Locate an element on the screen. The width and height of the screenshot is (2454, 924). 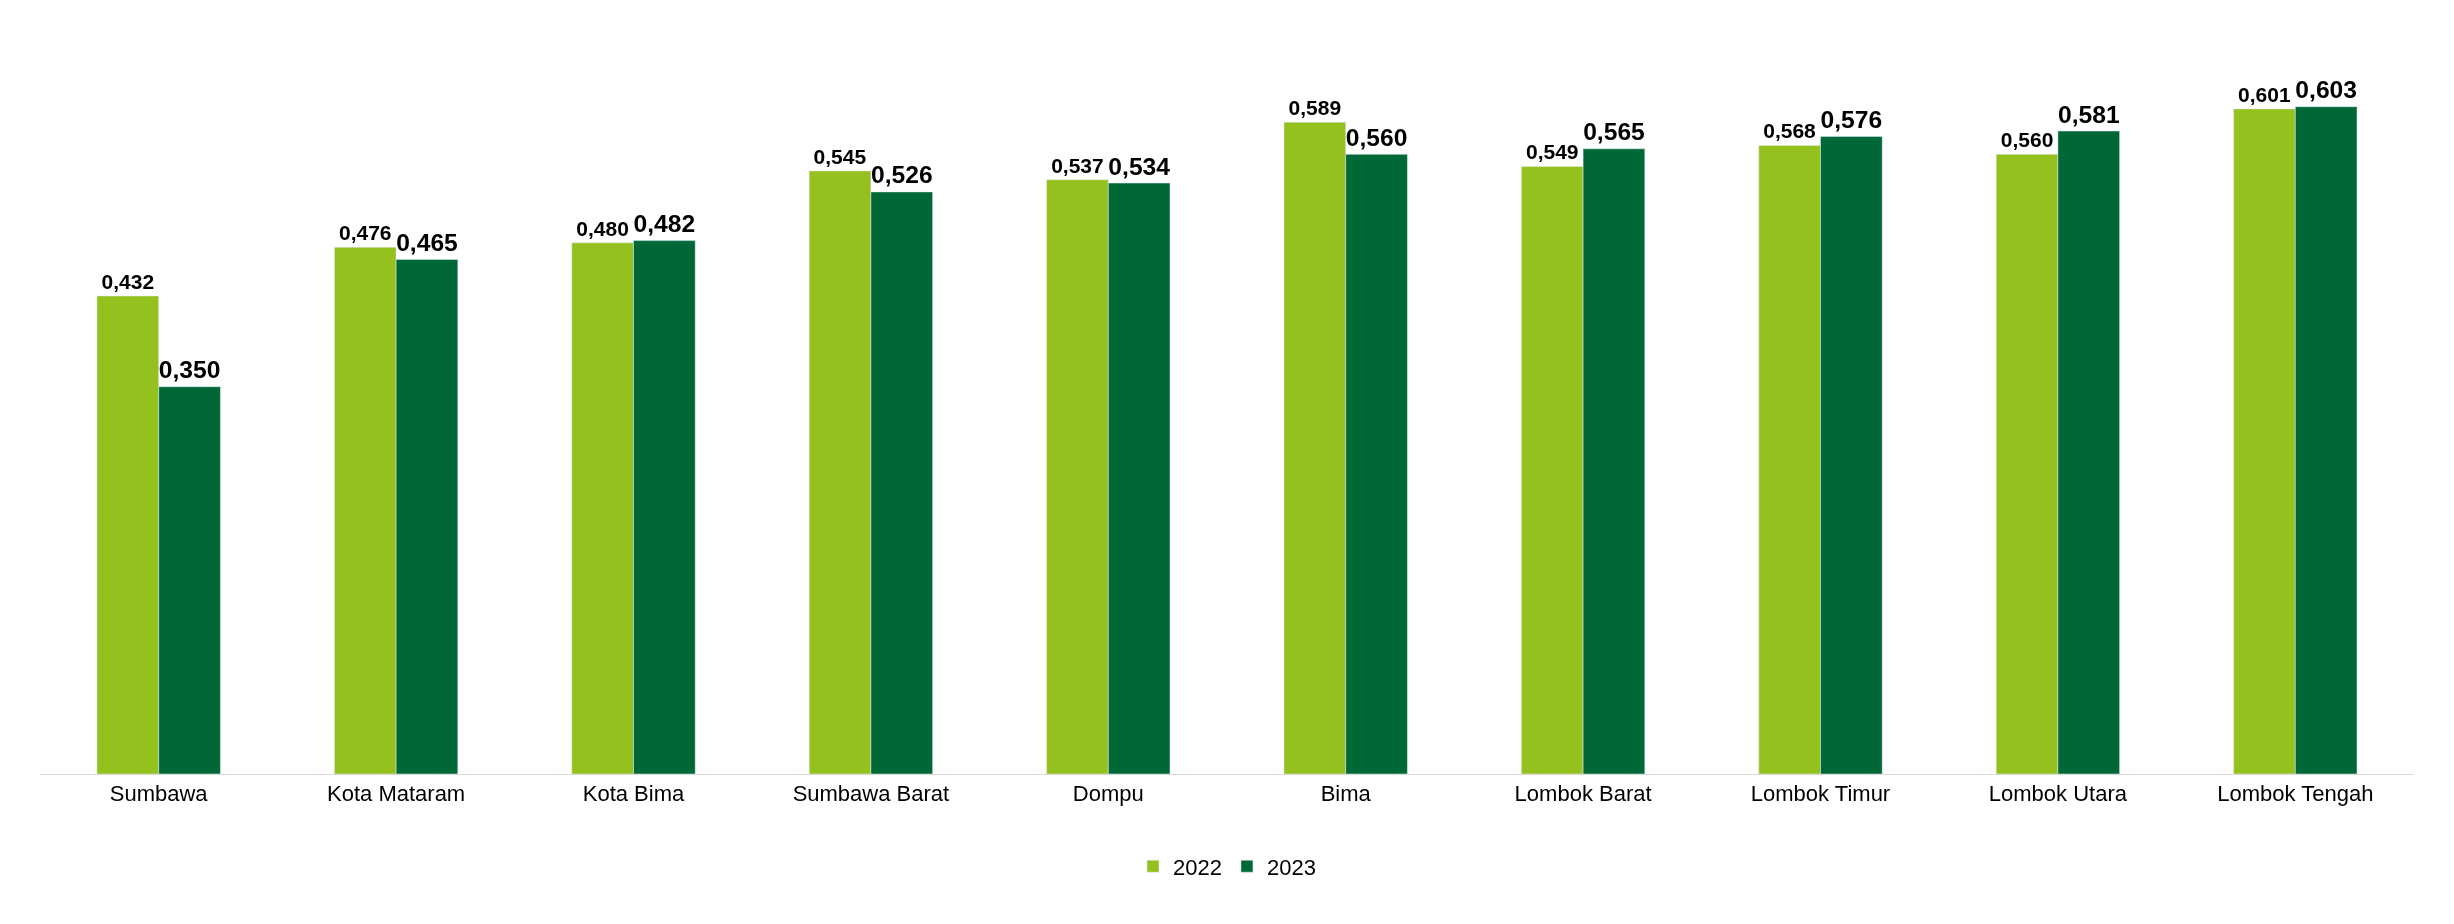
x-tick-label: Lombok Utara is located at coordinates (2058, 794).